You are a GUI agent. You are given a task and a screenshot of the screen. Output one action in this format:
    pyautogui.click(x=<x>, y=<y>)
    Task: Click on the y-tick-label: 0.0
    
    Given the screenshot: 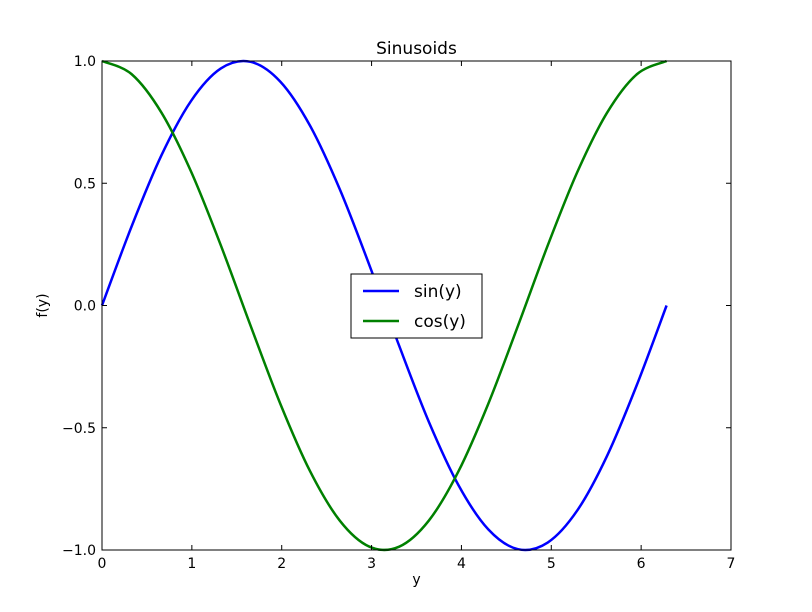 What is the action you would take?
    pyautogui.click(x=85, y=307)
    